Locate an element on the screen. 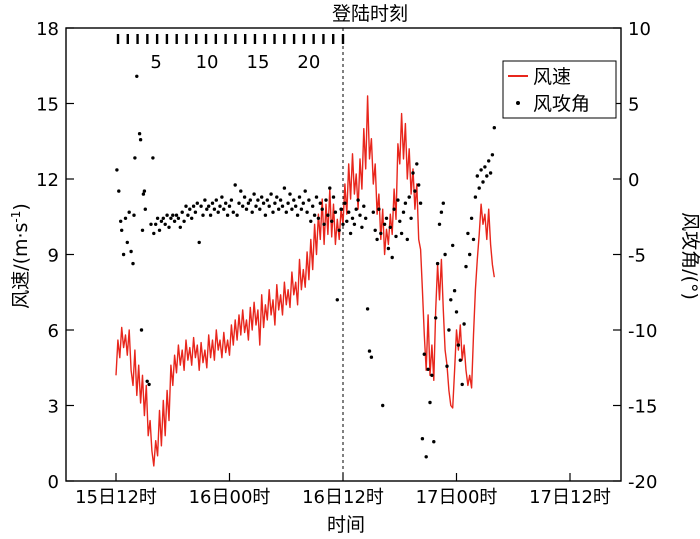  top-tick-marks is located at coordinates (230, 39).